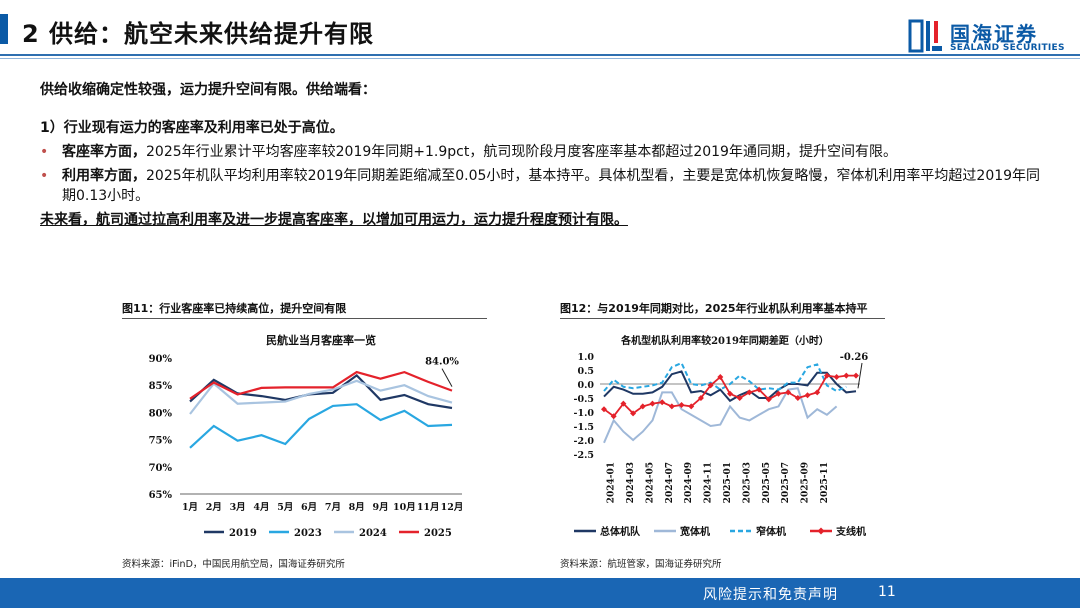 Image resolution: width=1080 pixels, height=608 pixels. Describe the element at coordinates (720, 415) in the screenshot. I see `series-line-宽体机` at that location.